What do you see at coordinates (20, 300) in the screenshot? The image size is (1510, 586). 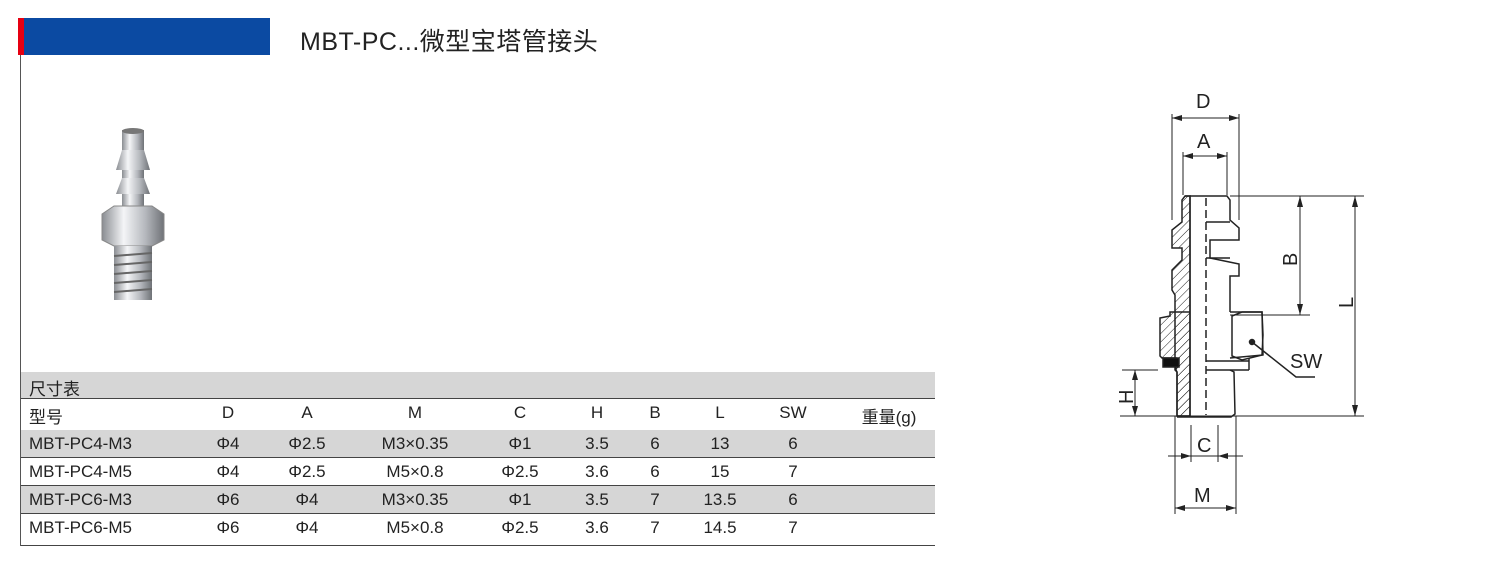 I see `left-border` at bounding box center [20, 300].